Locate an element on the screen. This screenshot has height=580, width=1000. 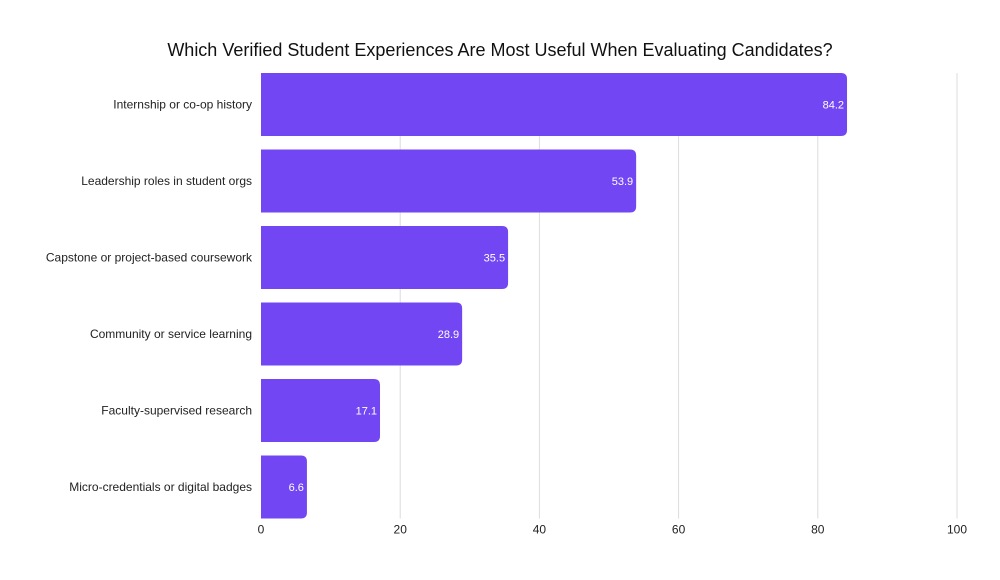
x-tick-label: 20 is located at coordinates (401, 530).